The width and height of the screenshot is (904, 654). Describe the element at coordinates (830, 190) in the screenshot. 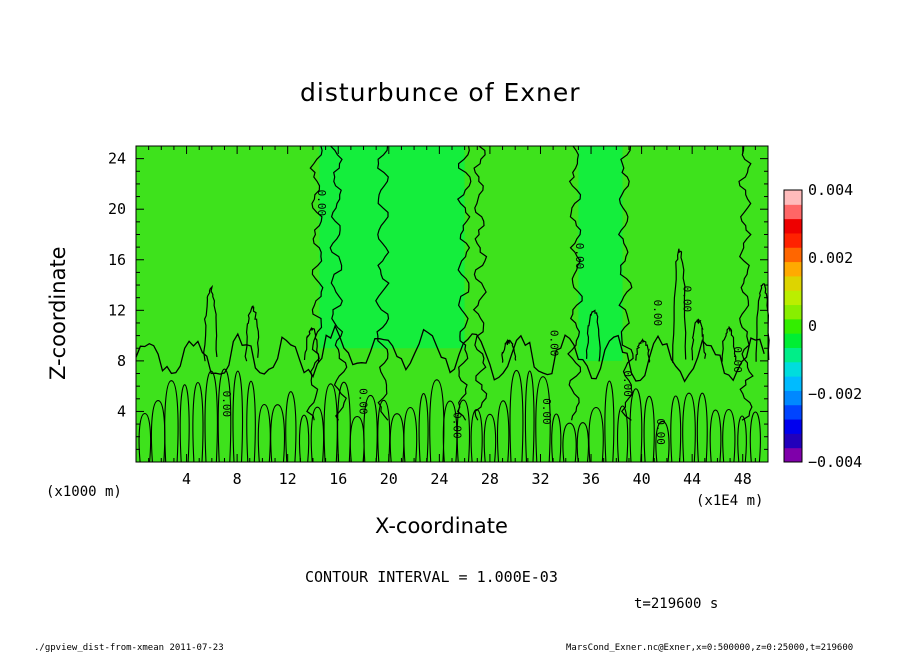

I see `colorbar-tick-label: 0.004` at that location.